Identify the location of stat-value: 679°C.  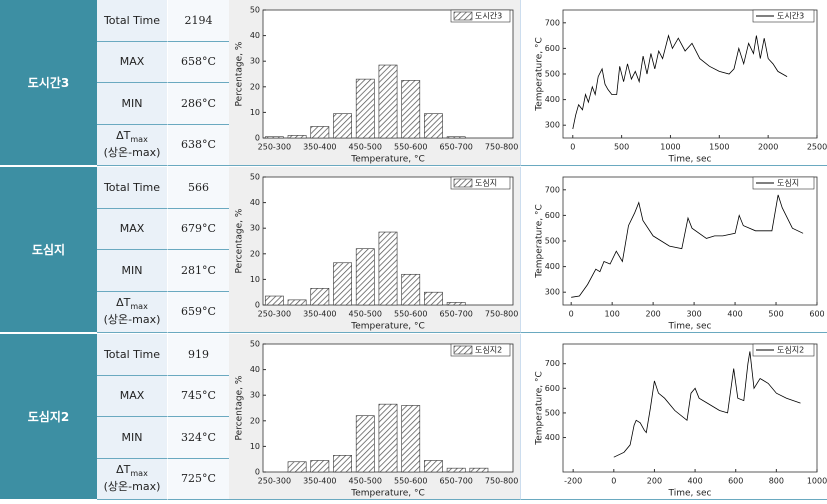
(198, 229).